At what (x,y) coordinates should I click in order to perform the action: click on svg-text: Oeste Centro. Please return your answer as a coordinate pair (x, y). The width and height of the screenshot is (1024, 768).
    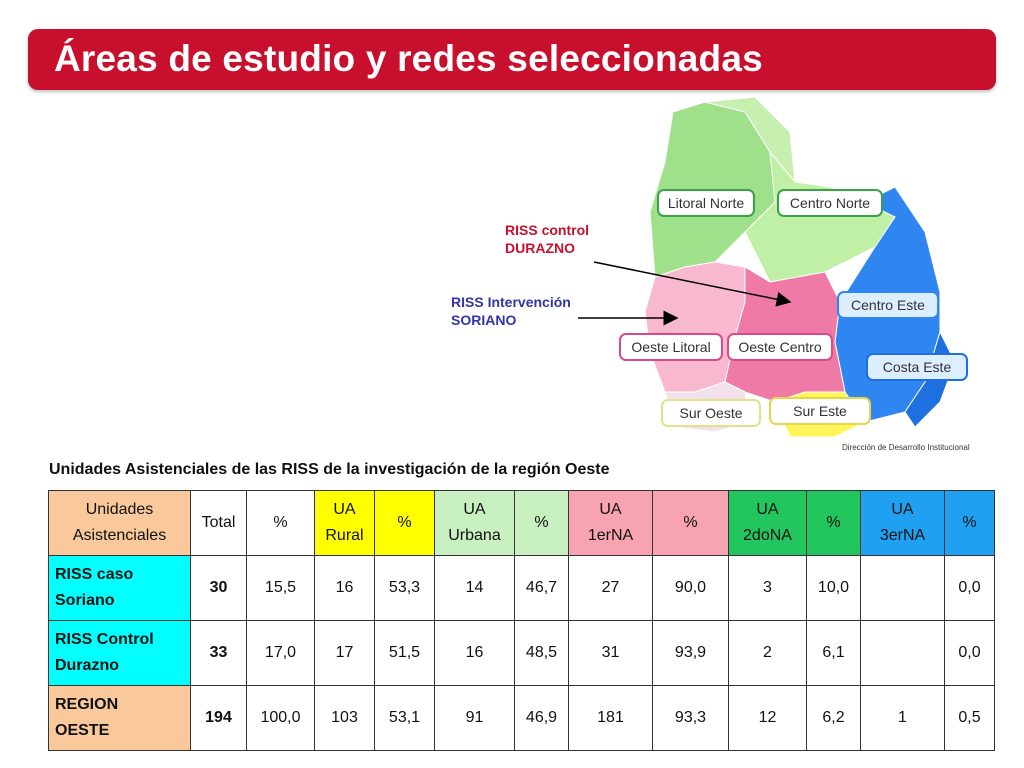
    Looking at the image, I should click on (779, 347).